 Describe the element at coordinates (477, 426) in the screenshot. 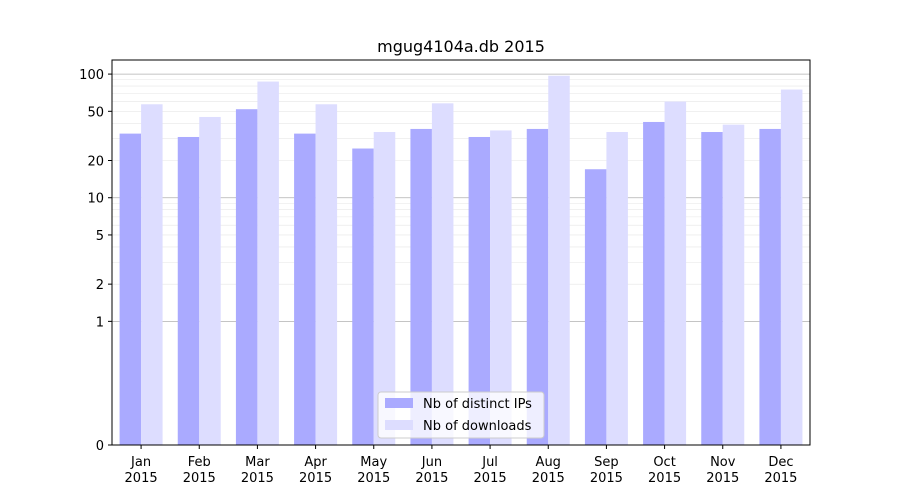

I see `legend-label-downloads: Nb of downloads` at that location.